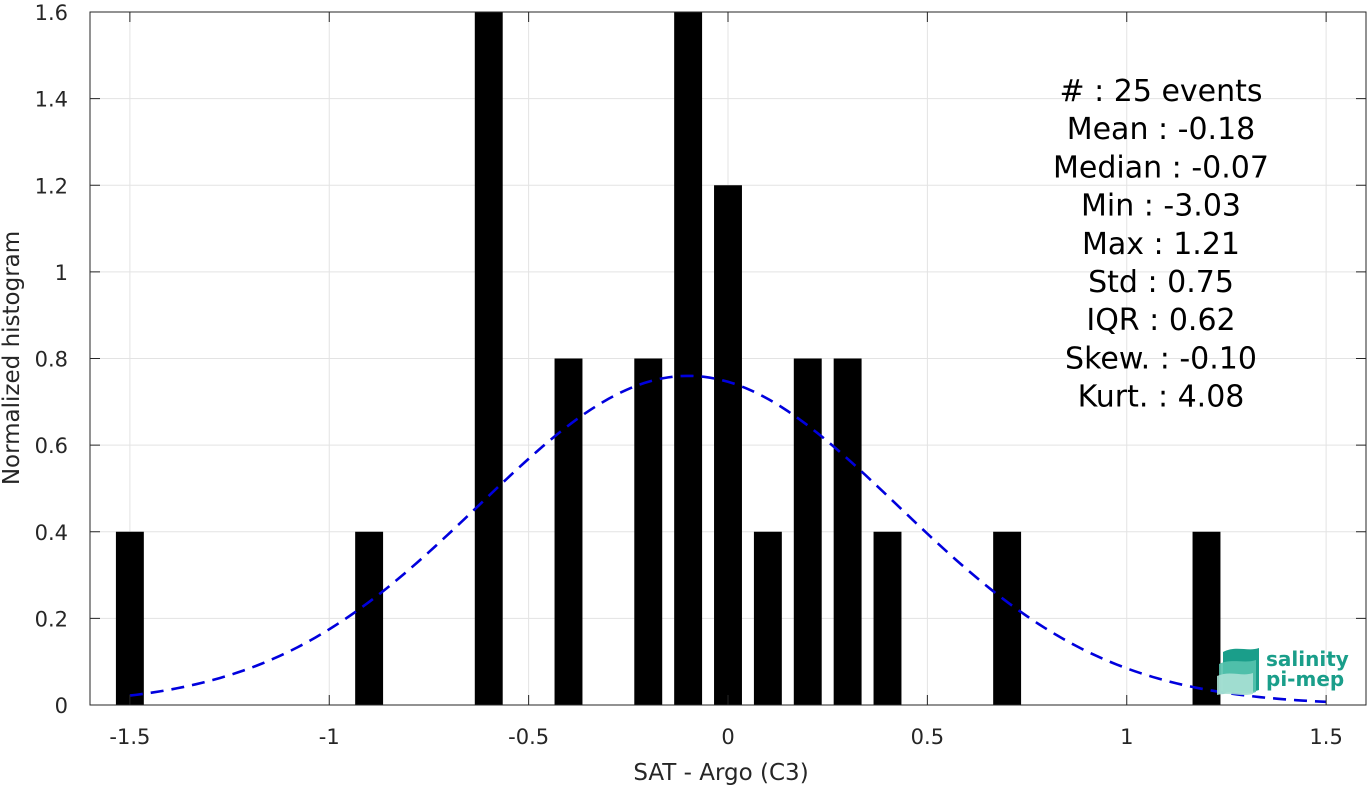 This screenshot has width=1367, height=787. I want to click on x-tick-label: -0.5, so click(528, 737).